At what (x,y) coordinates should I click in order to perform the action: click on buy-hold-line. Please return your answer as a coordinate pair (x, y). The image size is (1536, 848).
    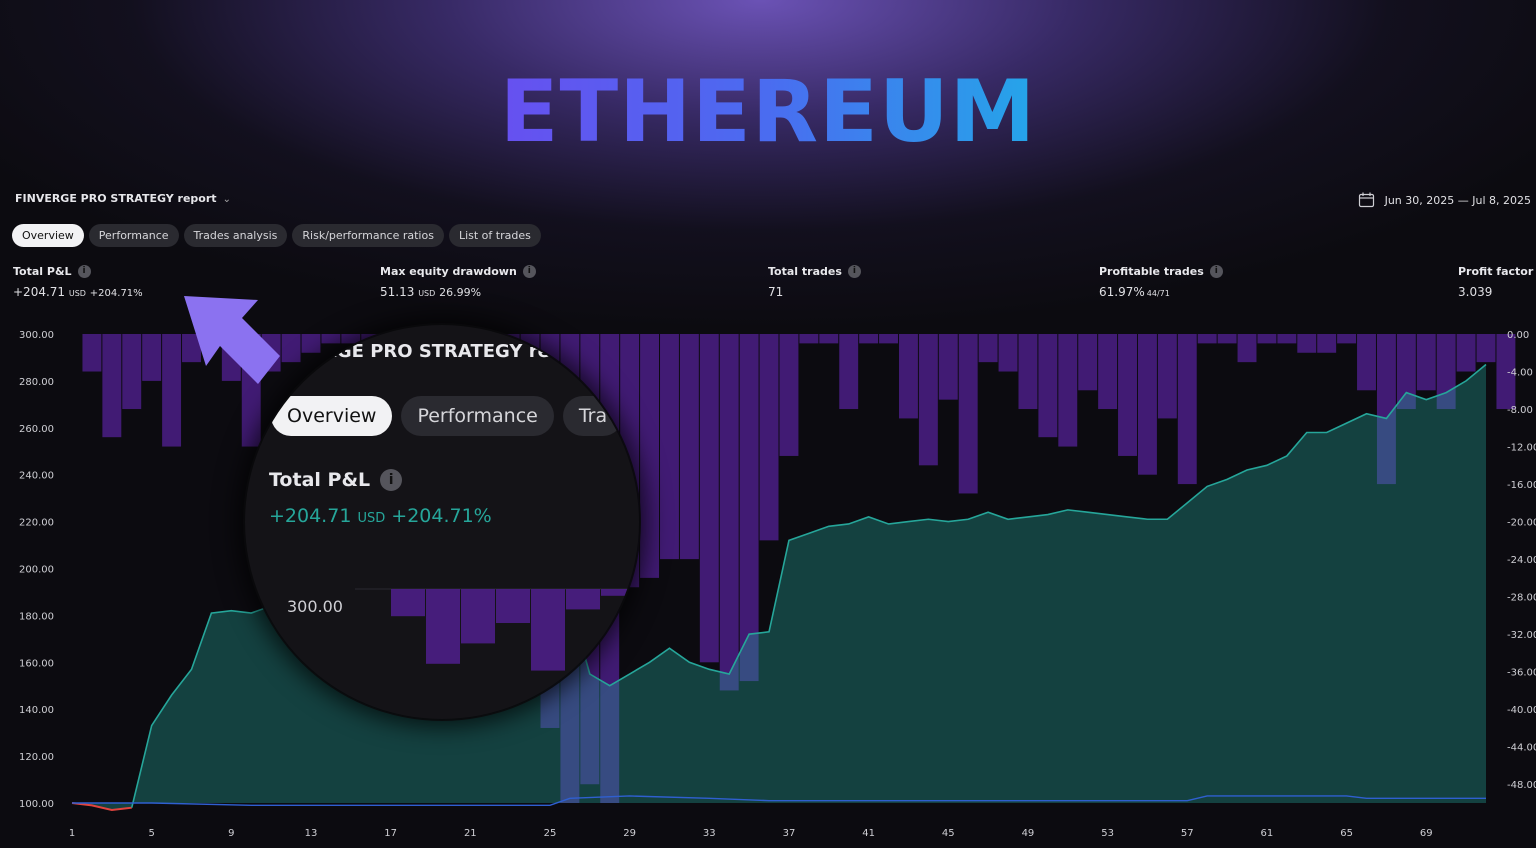
    Looking at the image, I should click on (779, 801).